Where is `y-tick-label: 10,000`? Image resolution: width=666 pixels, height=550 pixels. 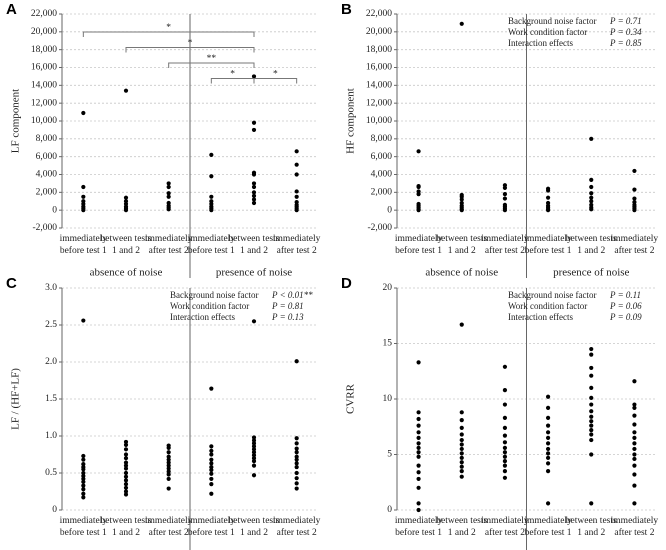 y-tick-label: 10,000 is located at coordinates (379, 121).